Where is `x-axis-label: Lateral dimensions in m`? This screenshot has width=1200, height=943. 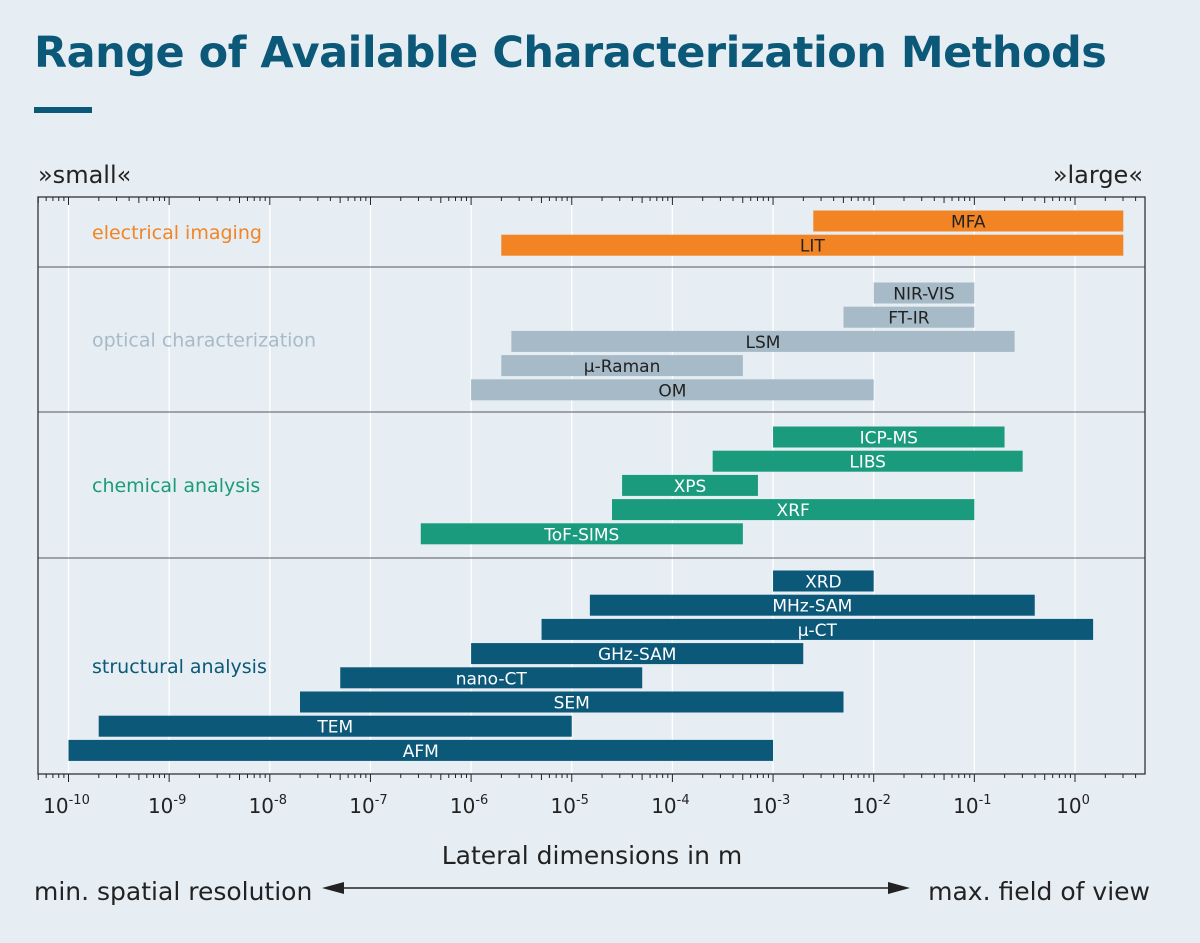 x-axis-label: Lateral dimensions in m is located at coordinates (592, 855).